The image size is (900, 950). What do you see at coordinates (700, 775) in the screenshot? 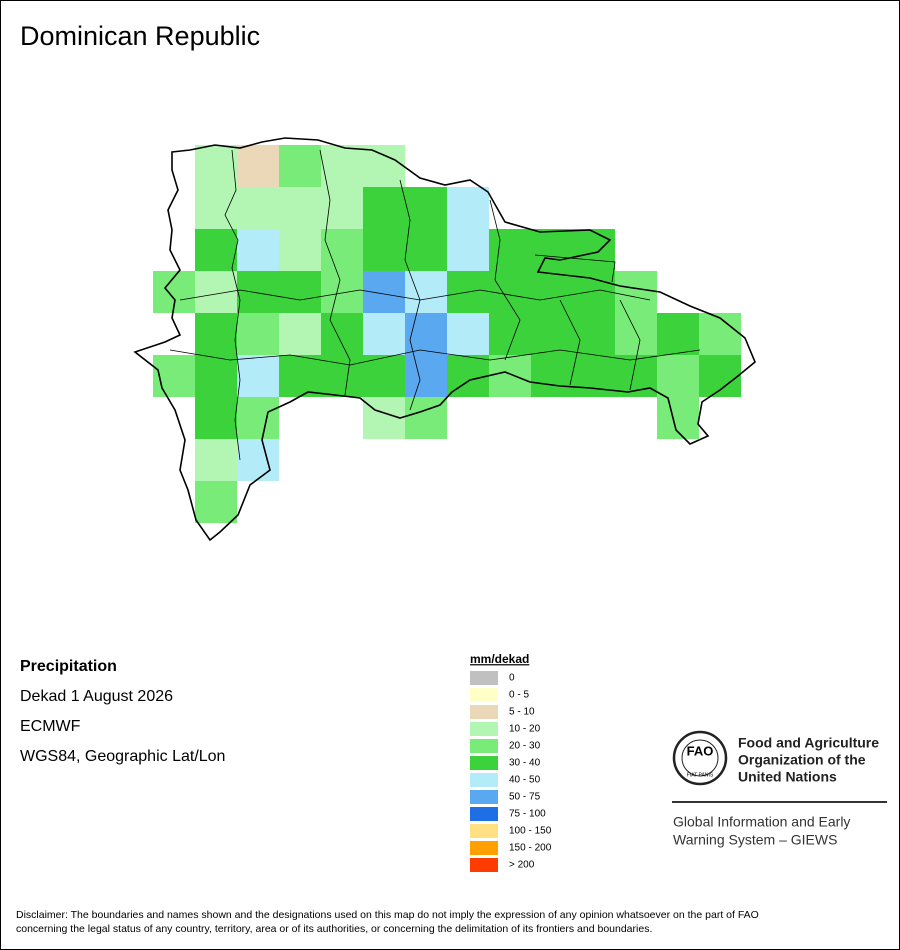
I see `logo-motto: FIAT PANIS` at bounding box center [700, 775].